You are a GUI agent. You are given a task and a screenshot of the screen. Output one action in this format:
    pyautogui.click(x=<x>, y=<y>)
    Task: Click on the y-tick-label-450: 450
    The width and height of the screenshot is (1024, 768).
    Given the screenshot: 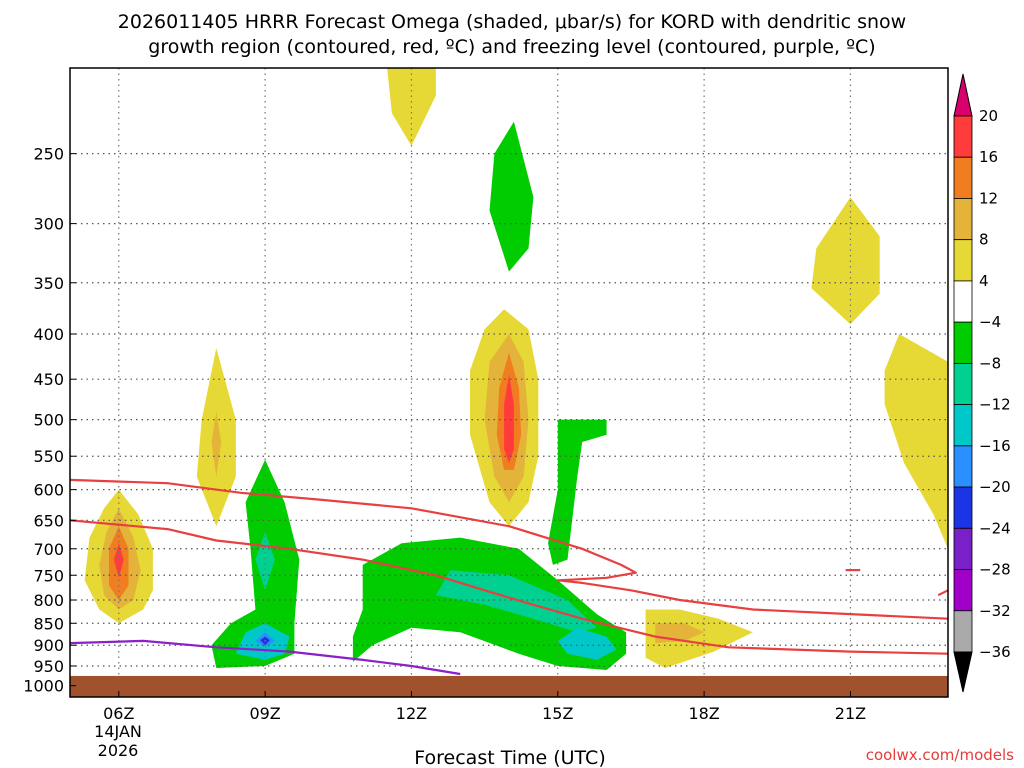 What is the action you would take?
    pyautogui.click(x=48, y=379)
    